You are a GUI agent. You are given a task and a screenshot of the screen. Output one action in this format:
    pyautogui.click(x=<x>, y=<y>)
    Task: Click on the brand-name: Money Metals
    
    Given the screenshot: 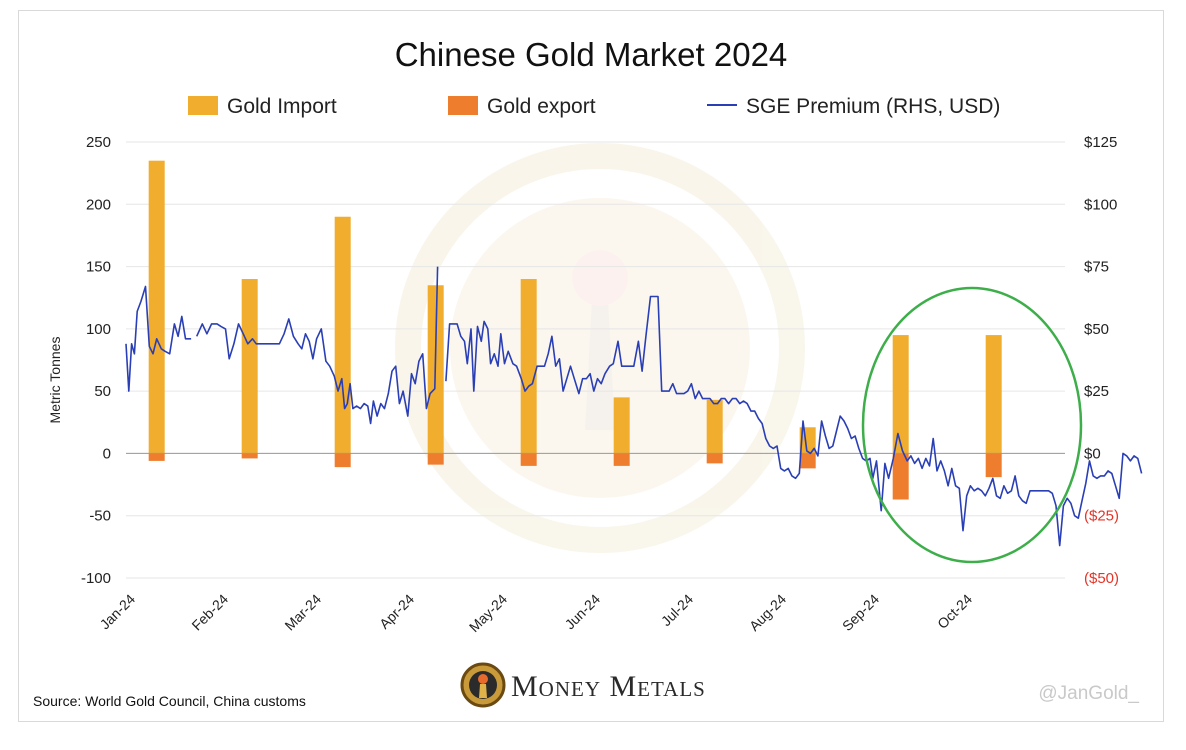 What is the action you would take?
    pyautogui.click(x=608, y=686)
    